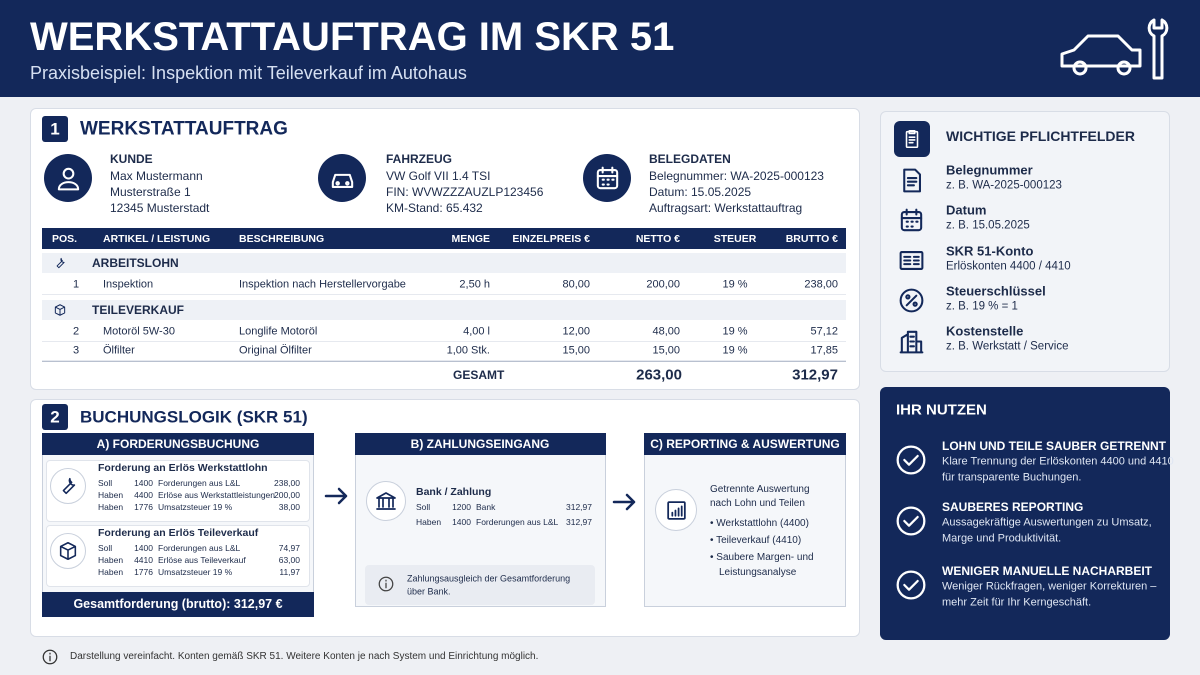 This screenshot has width=1200, height=675. I want to click on info-line: Auftragsart: Werkstattauftrag, so click(726, 208).